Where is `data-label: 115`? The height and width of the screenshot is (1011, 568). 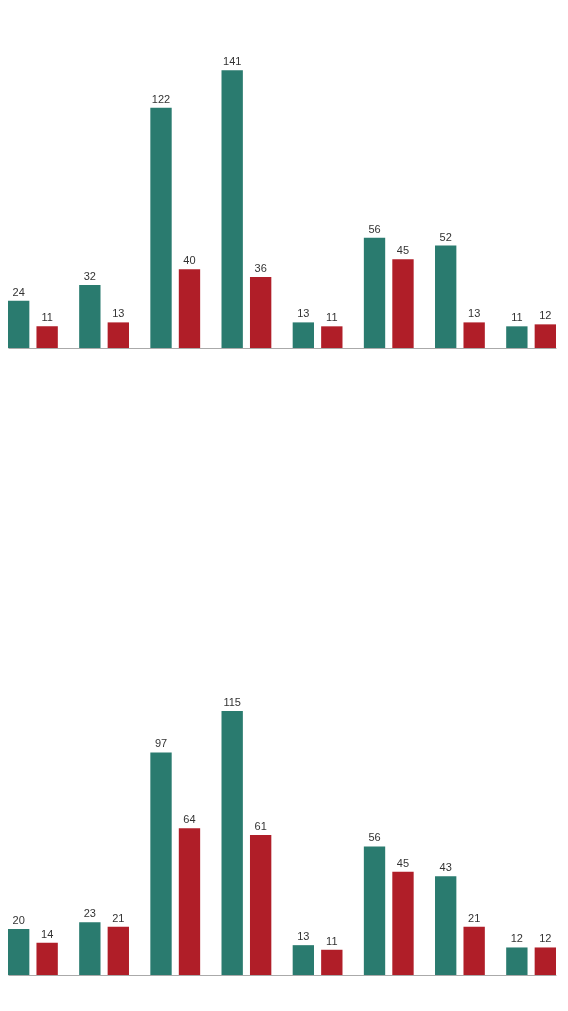 data-label: 115 is located at coordinates (232, 702).